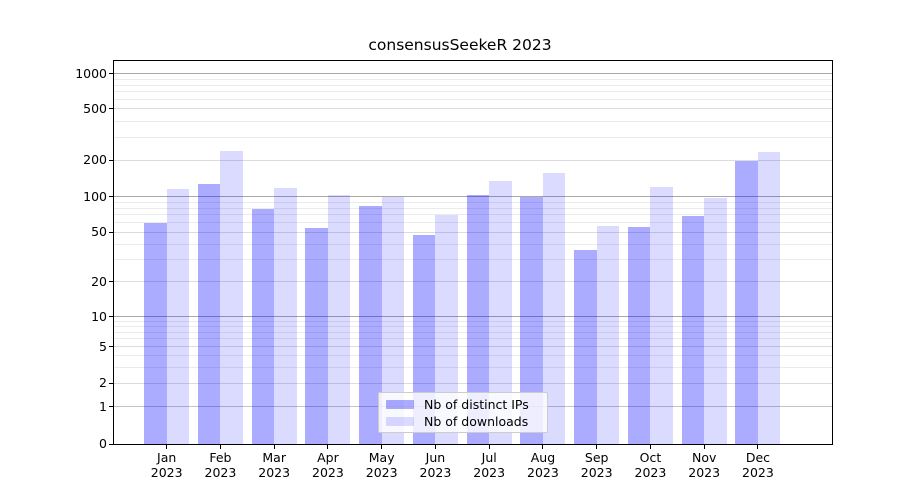  What do you see at coordinates (381, 465) in the screenshot?
I see `x-tick-label-may: May 2023` at bounding box center [381, 465].